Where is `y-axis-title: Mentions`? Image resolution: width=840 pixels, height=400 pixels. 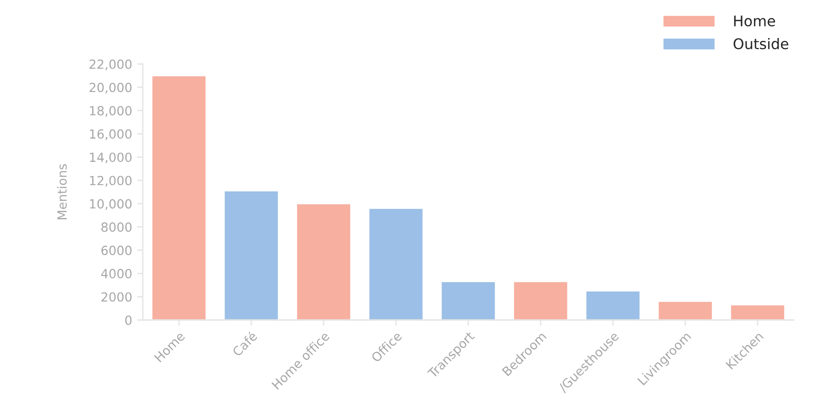 y-axis-title: Mentions is located at coordinates (62, 192).